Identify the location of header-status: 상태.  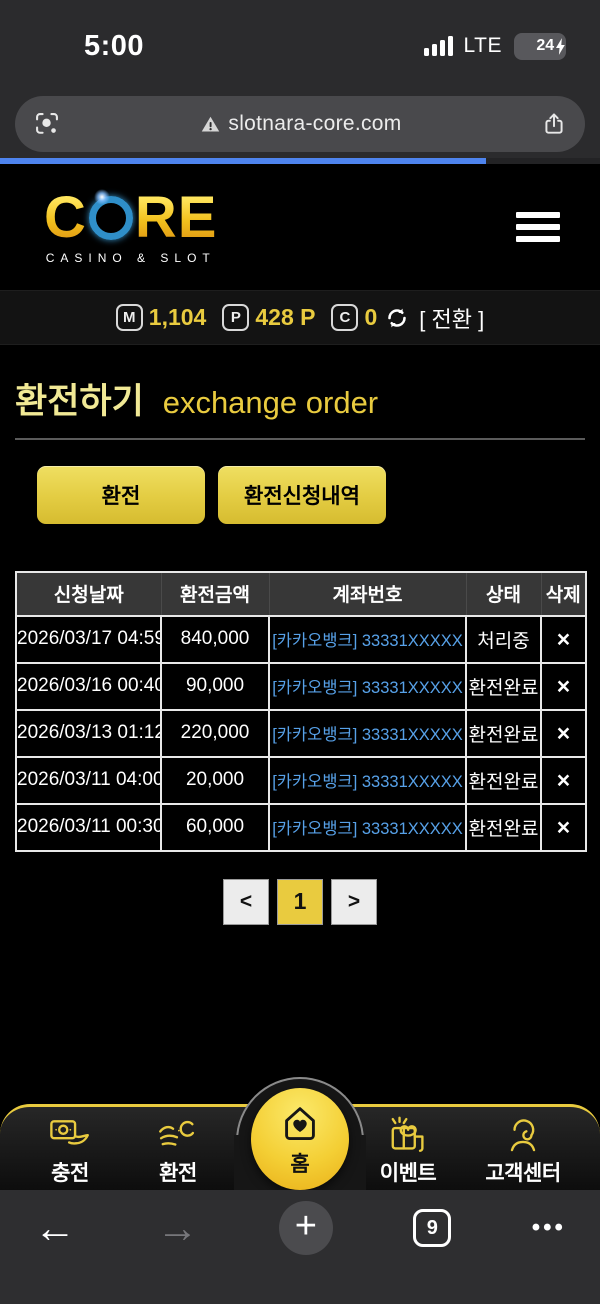
(503, 594).